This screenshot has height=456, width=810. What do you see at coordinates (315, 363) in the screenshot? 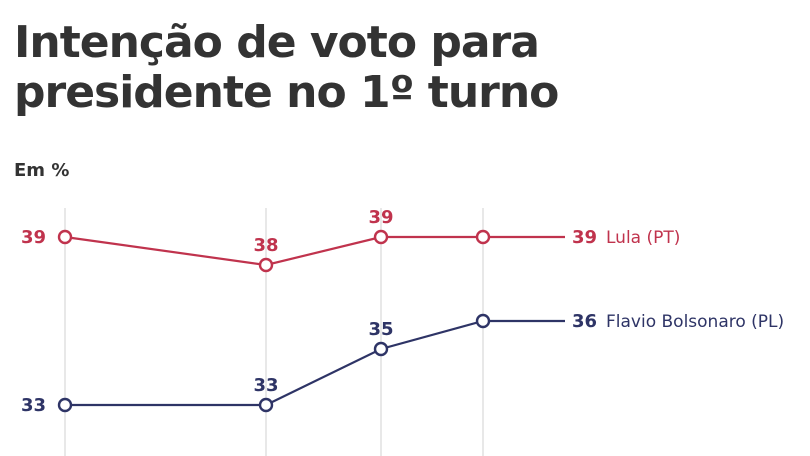
I see `series-line-flavio` at bounding box center [315, 363].